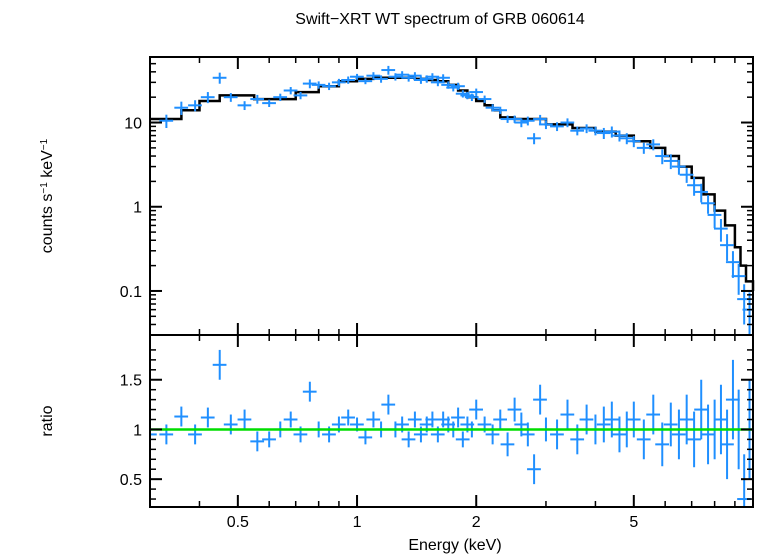 The image size is (758, 556). I want to click on x-tick-label: 5, so click(633, 522).